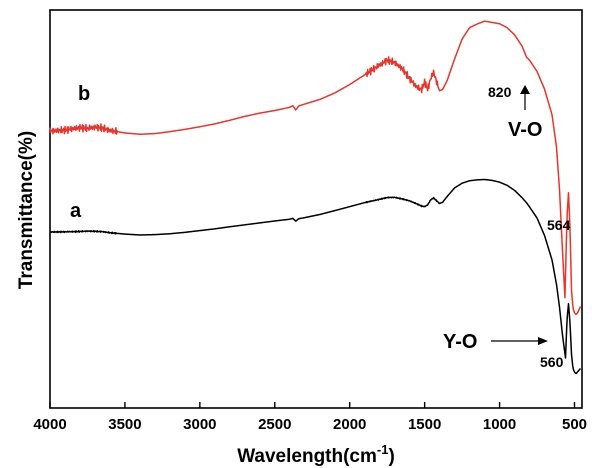 Image resolution: width=592 pixels, height=468 pixels. I want to click on x-axis-title: Wavelength(cm-1), so click(316, 454).